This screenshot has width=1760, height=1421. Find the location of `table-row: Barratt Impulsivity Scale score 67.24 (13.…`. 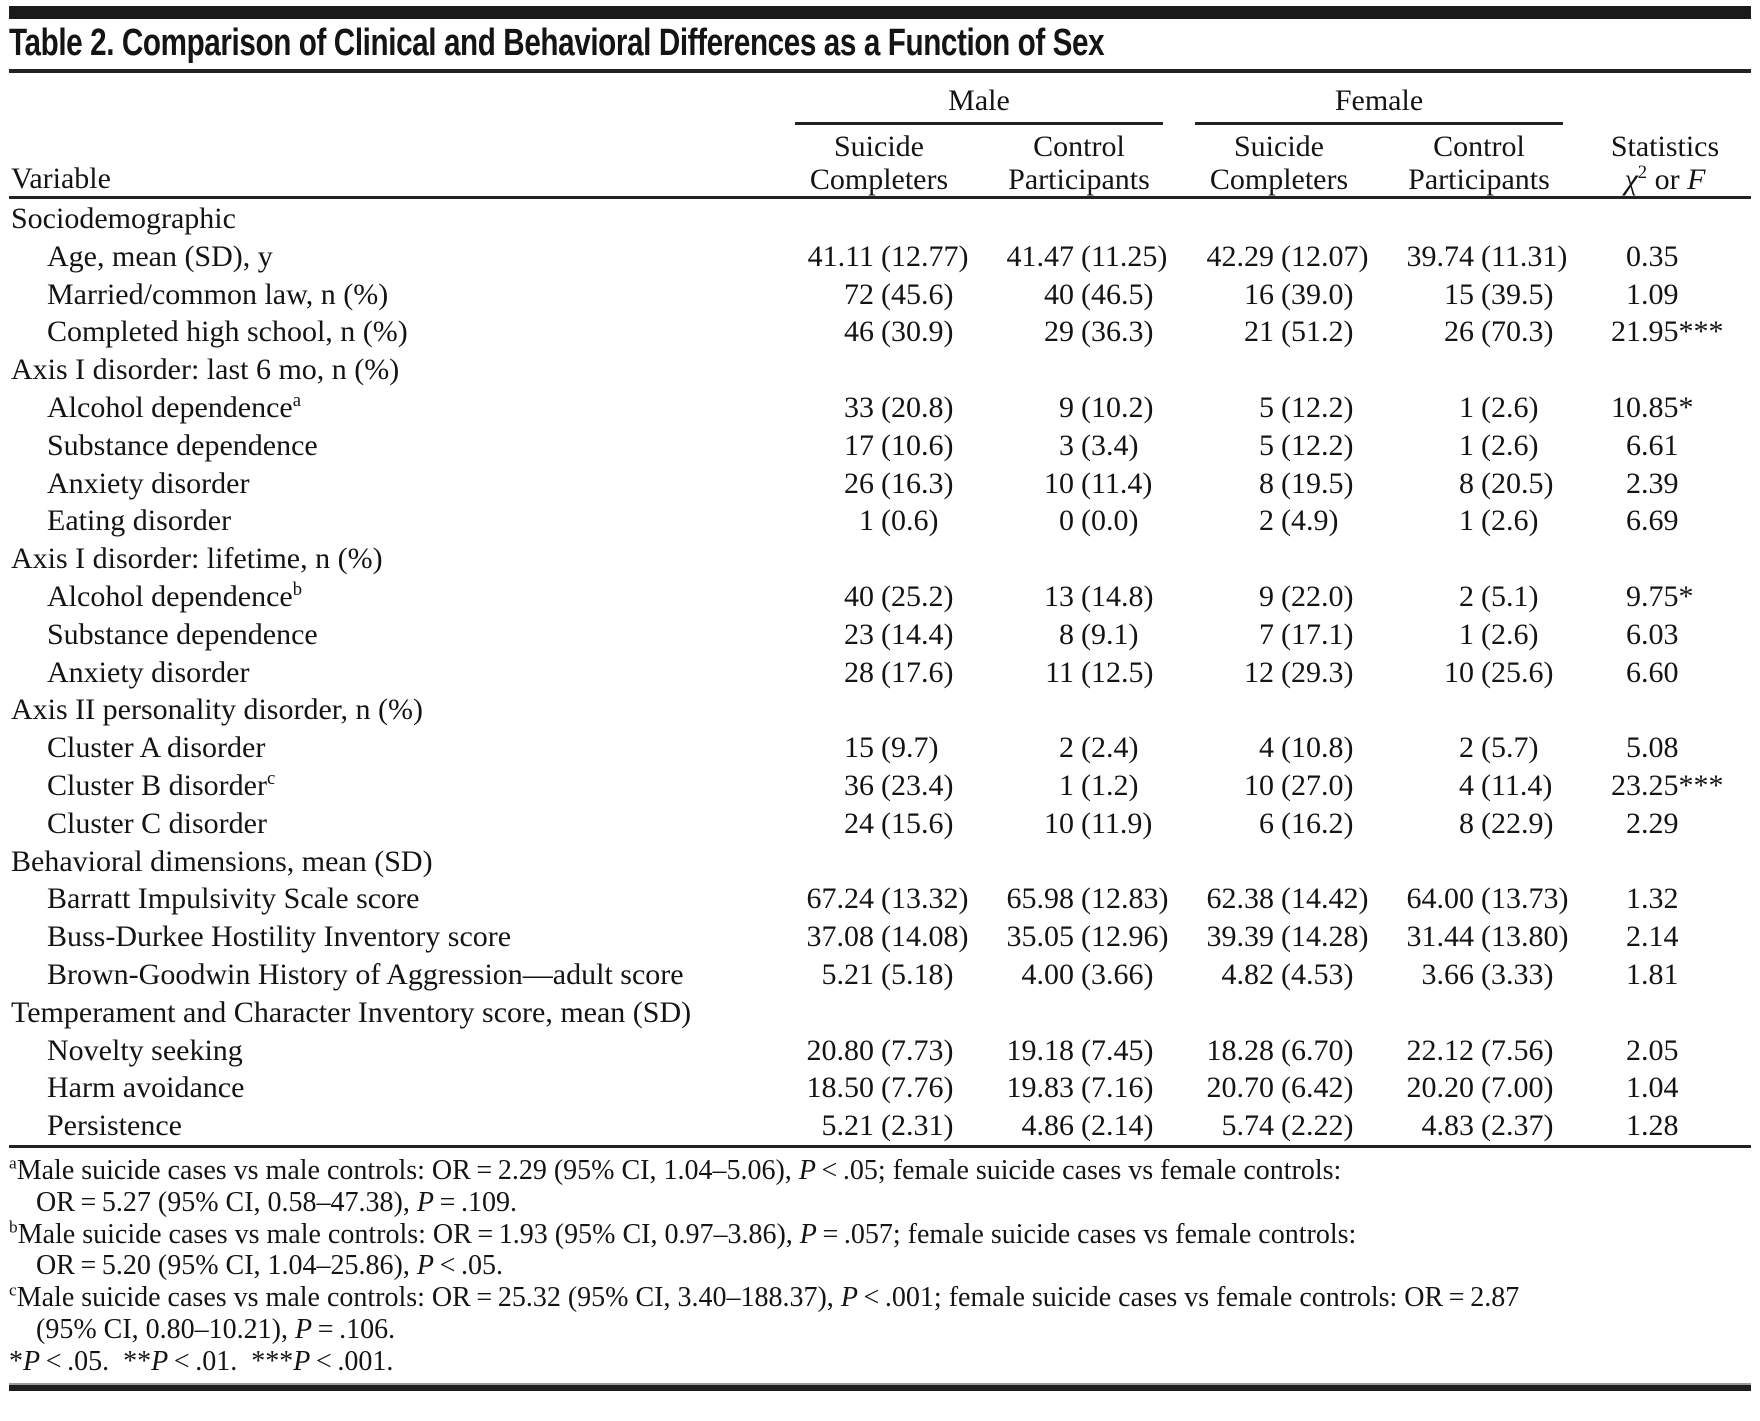

table-row: Barratt Impulsivity Scale score 67.24 (13.… is located at coordinates (880, 899).